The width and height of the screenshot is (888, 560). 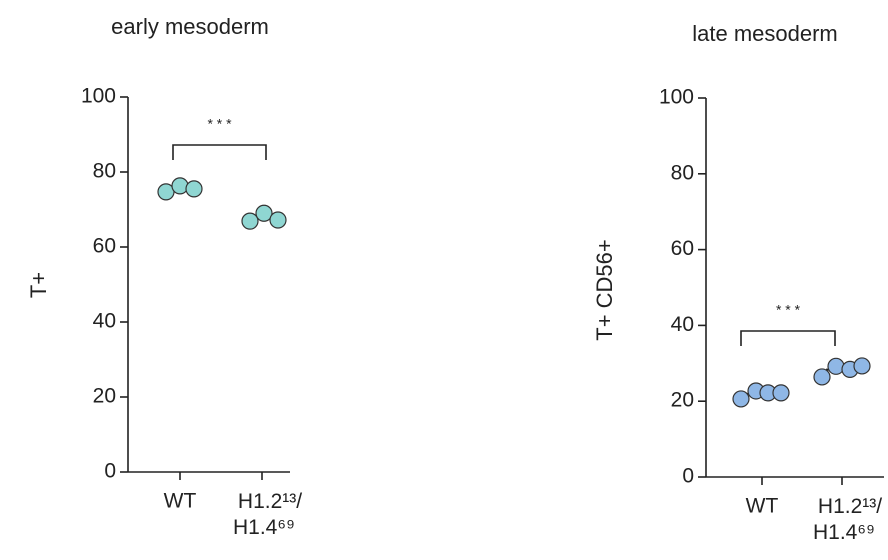 What do you see at coordinates (765, 33) in the screenshot?
I see `chart-title: late mesoderm` at bounding box center [765, 33].